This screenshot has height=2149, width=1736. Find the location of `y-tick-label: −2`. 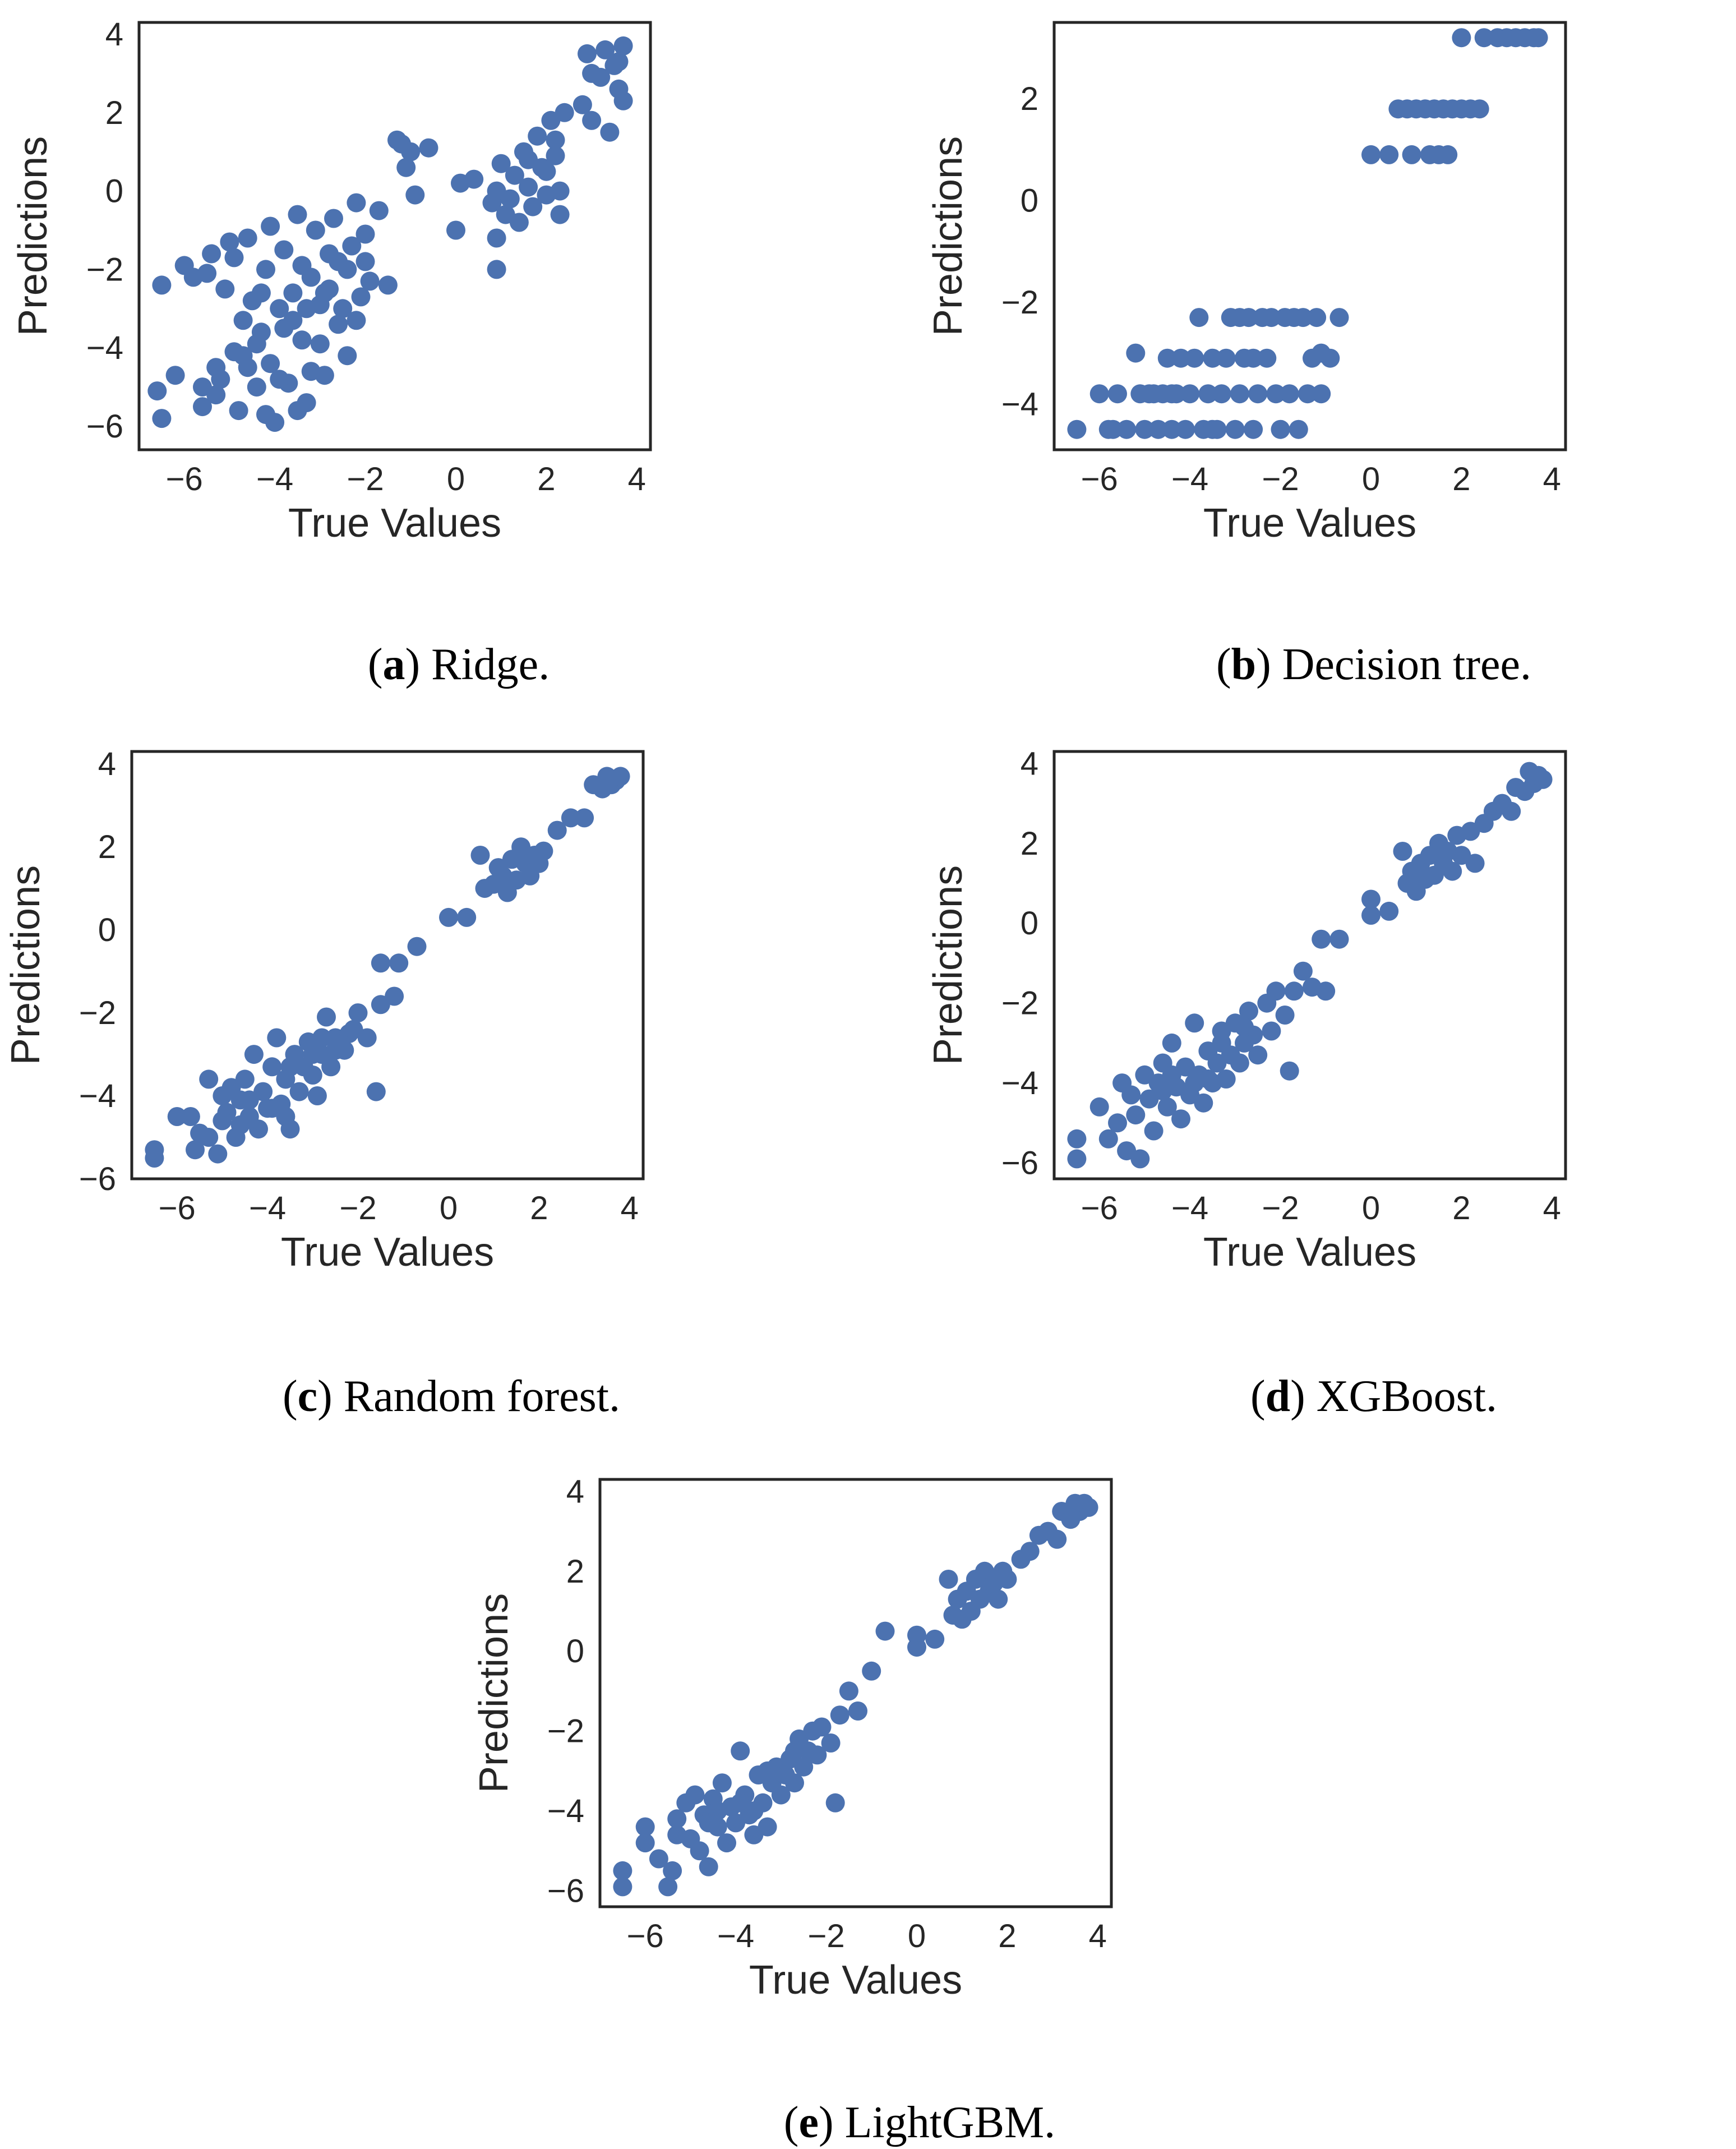

y-tick-label: −2 is located at coordinates (1019, 1003).